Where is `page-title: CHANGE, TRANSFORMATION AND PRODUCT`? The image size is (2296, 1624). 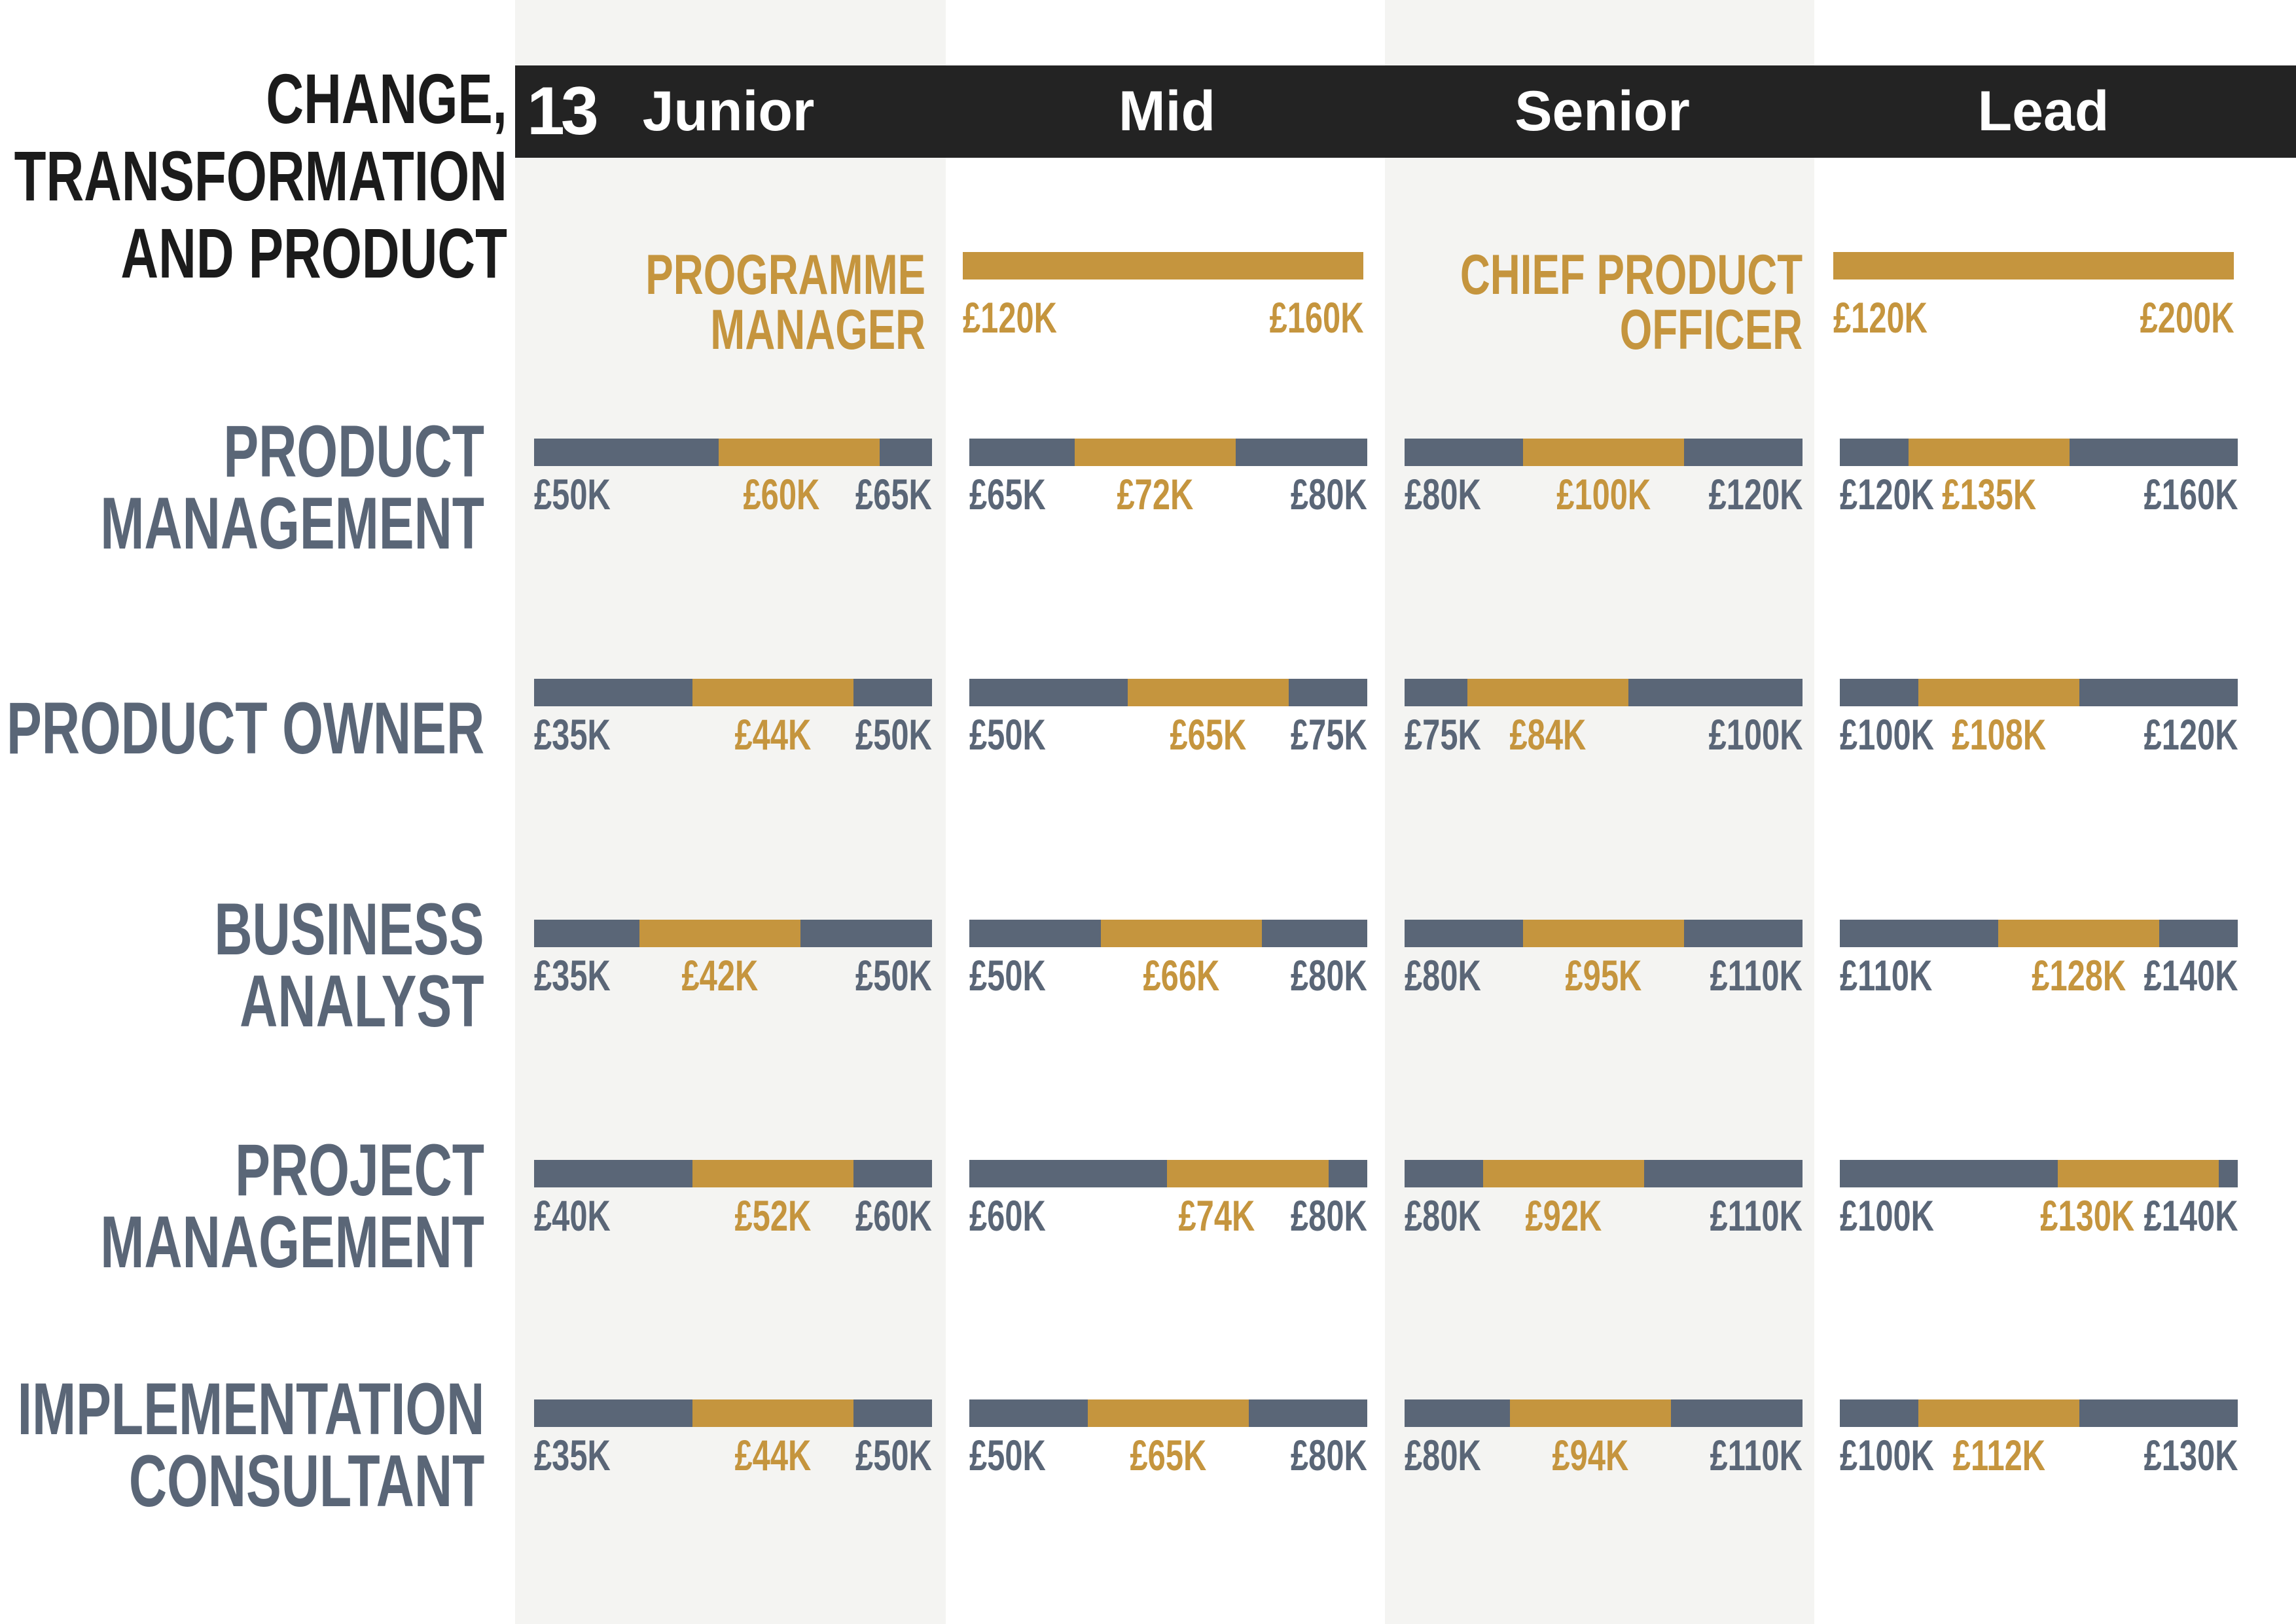 page-title: CHANGE, TRANSFORMATION AND PRODUCT is located at coordinates (253, 176).